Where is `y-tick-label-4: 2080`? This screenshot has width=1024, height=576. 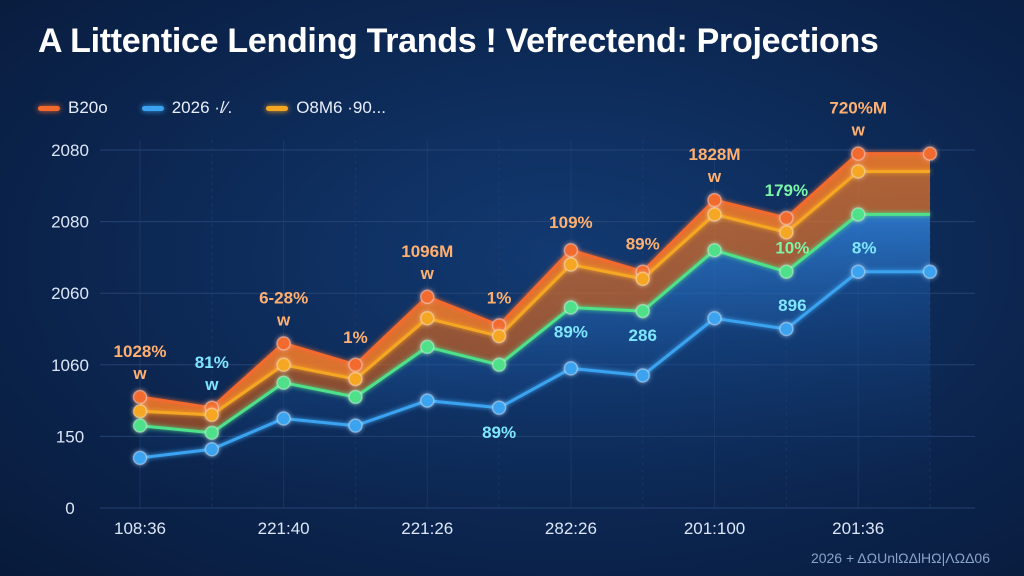
y-tick-label-4: 2080 is located at coordinates (70, 222).